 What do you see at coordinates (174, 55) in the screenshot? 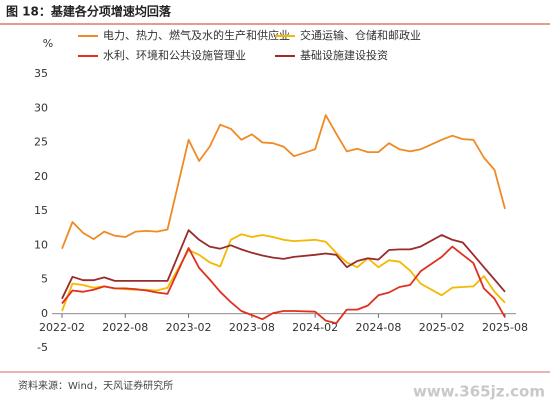
I see `legend-label: 水利、环境和公共设施管理业` at bounding box center [174, 55].